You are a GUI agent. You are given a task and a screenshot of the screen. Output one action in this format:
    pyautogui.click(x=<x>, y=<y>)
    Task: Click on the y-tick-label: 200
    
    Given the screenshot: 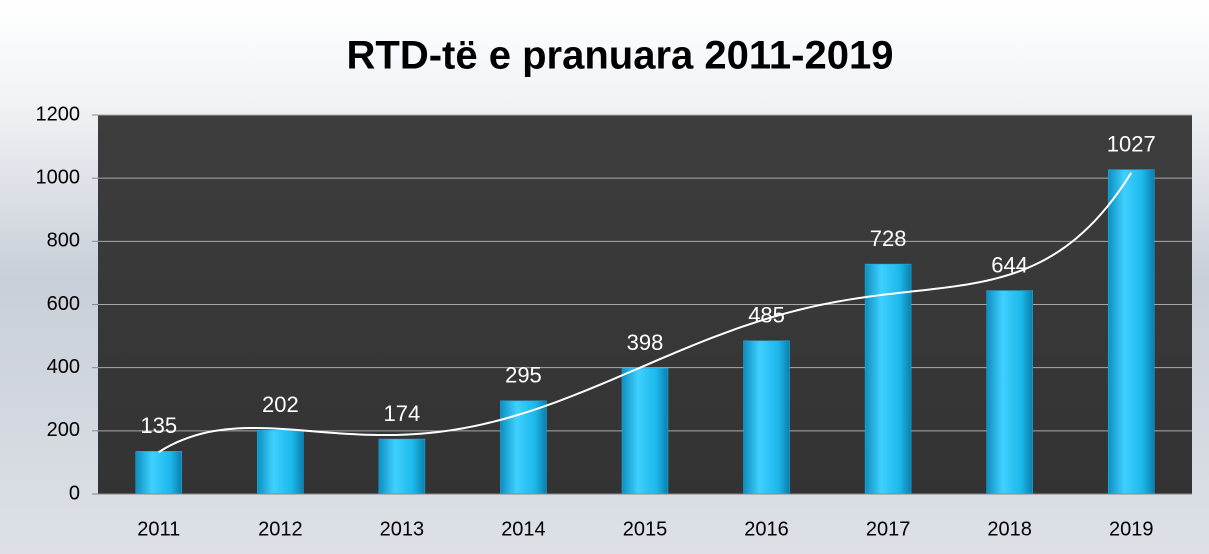 What is the action you would take?
    pyautogui.click(x=63, y=430)
    